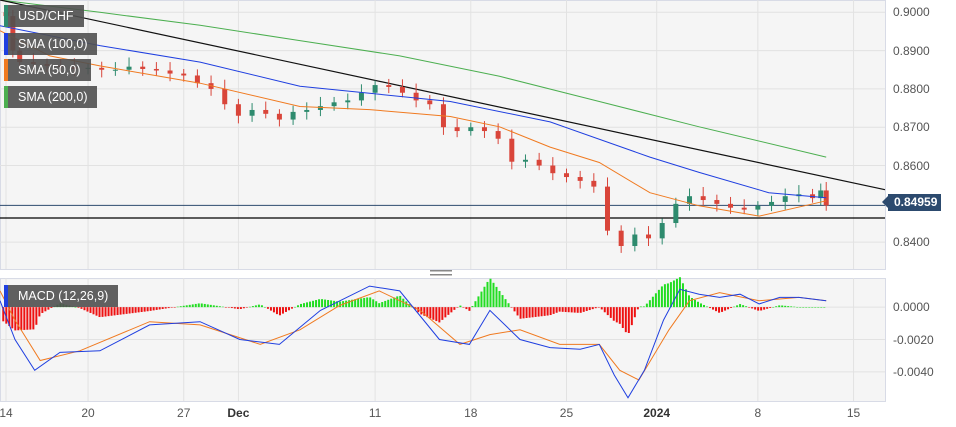 The width and height of the screenshot is (956, 427). Describe the element at coordinates (51, 97) in the screenshot. I see `legend-sma200: SMA (200,0)` at that location.